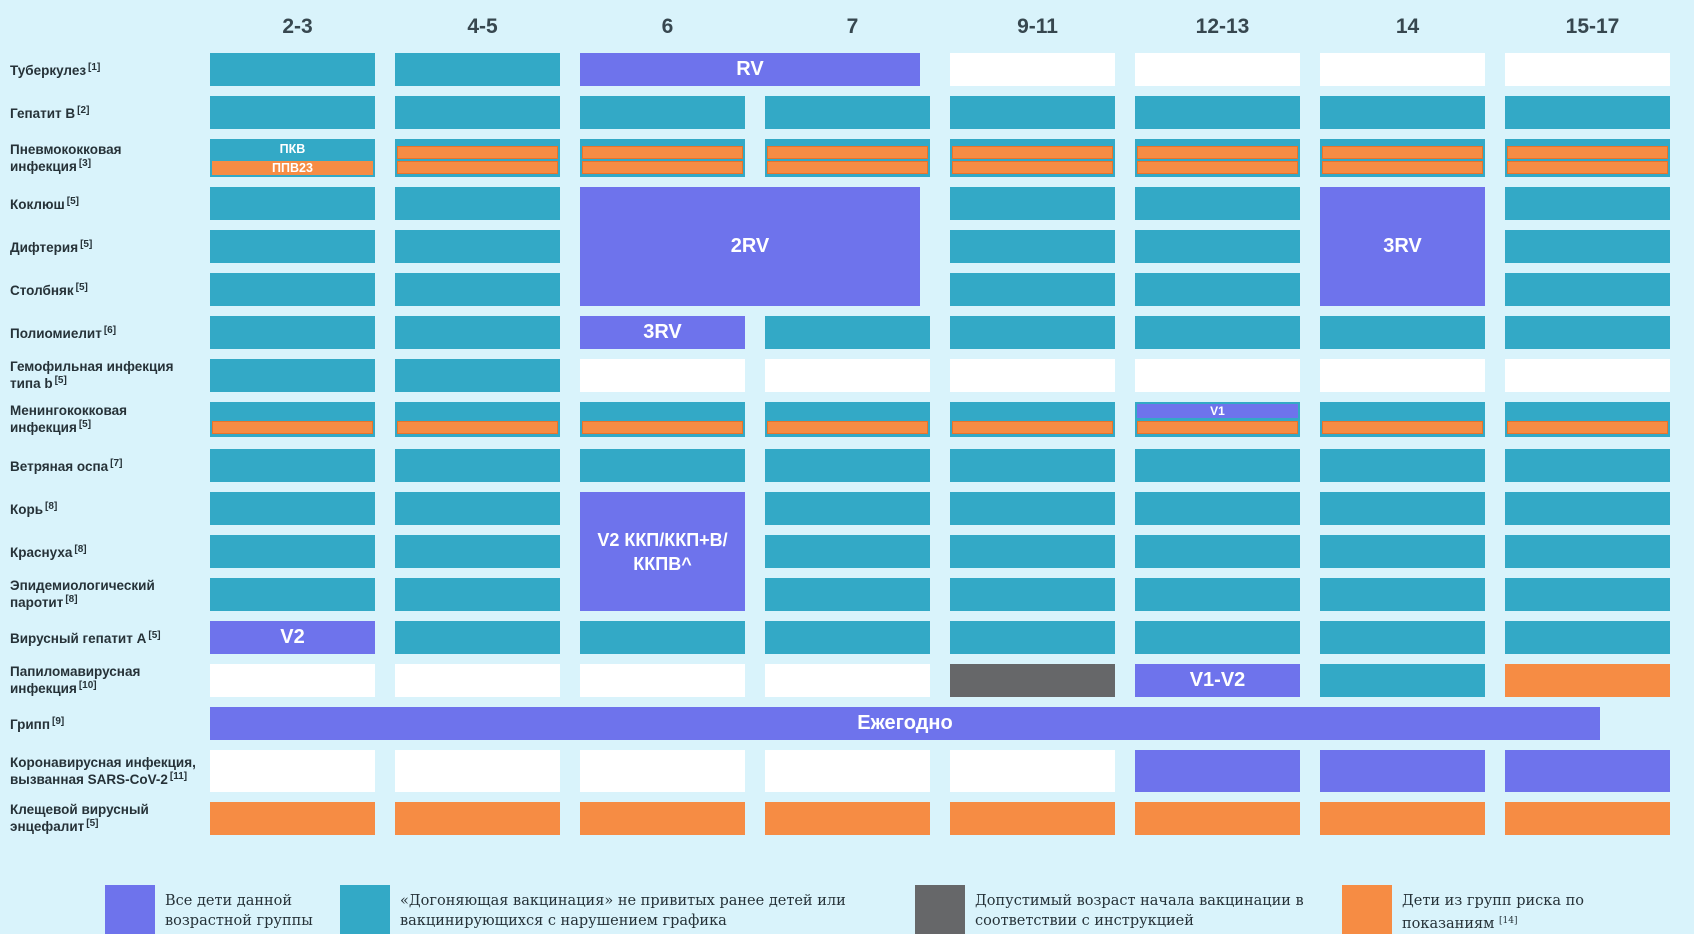  What do you see at coordinates (105, 375) in the screenshot?
I see `row-label: Гемофильная инфекция типа b [5]` at bounding box center [105, 375].